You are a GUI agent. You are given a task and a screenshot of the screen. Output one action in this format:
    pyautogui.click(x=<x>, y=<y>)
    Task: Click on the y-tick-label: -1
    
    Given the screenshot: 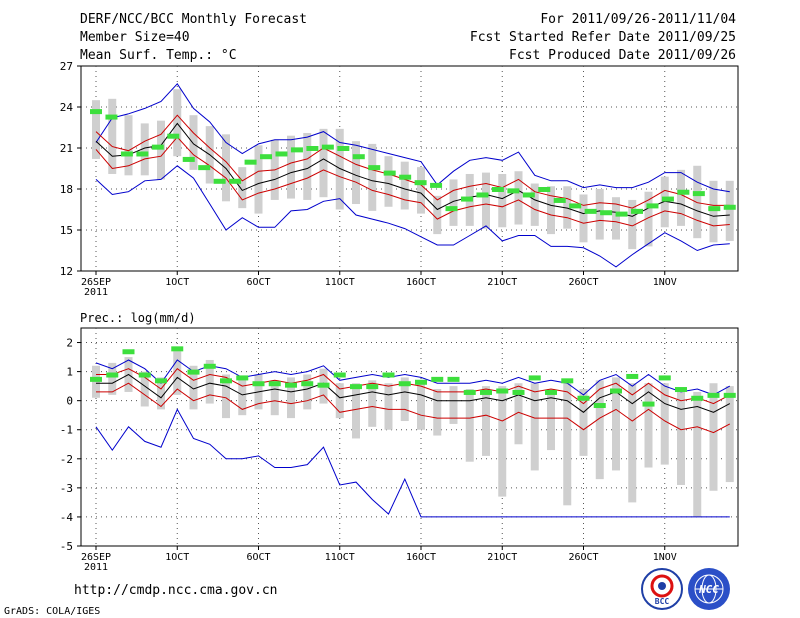 What is the action you would take?
    pyautogui.click(x=66, y=430)
    